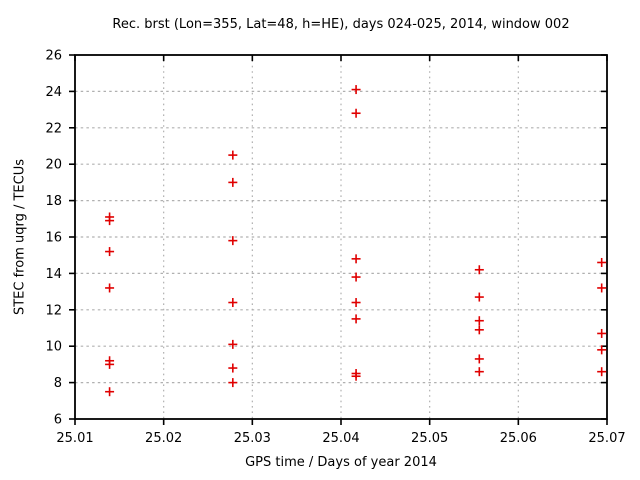 This screenshot has width=640, height=480. Describe the element at coordinates (53, 56) in the screenshot. I see `y-tick-label: 26` at that location.